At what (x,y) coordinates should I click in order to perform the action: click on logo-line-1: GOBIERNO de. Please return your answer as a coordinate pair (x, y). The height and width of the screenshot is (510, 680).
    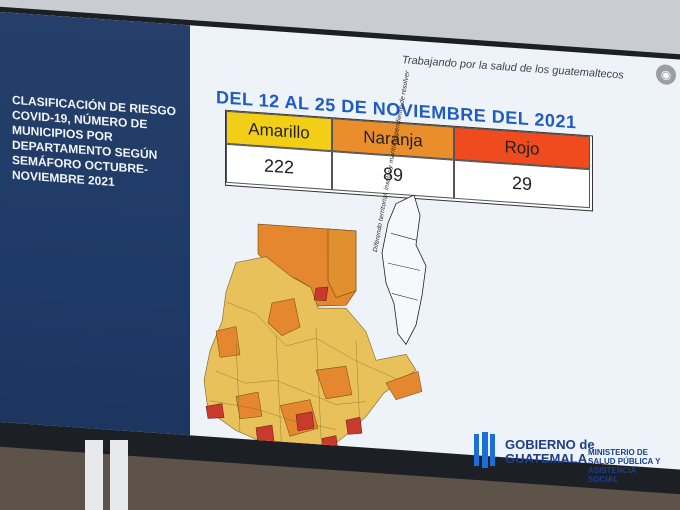
    Looking at the image, I should click on (550, 444).